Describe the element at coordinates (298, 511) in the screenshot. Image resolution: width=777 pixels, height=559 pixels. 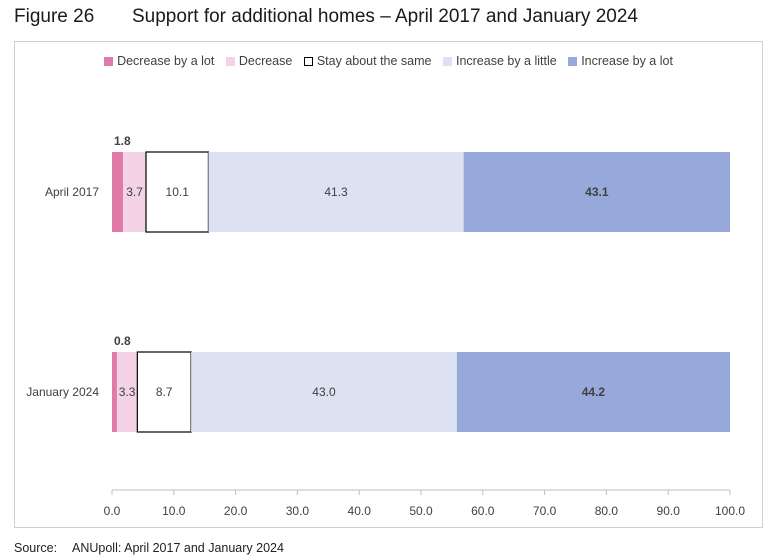
I see `x-tick-label: 30.0` at that location.